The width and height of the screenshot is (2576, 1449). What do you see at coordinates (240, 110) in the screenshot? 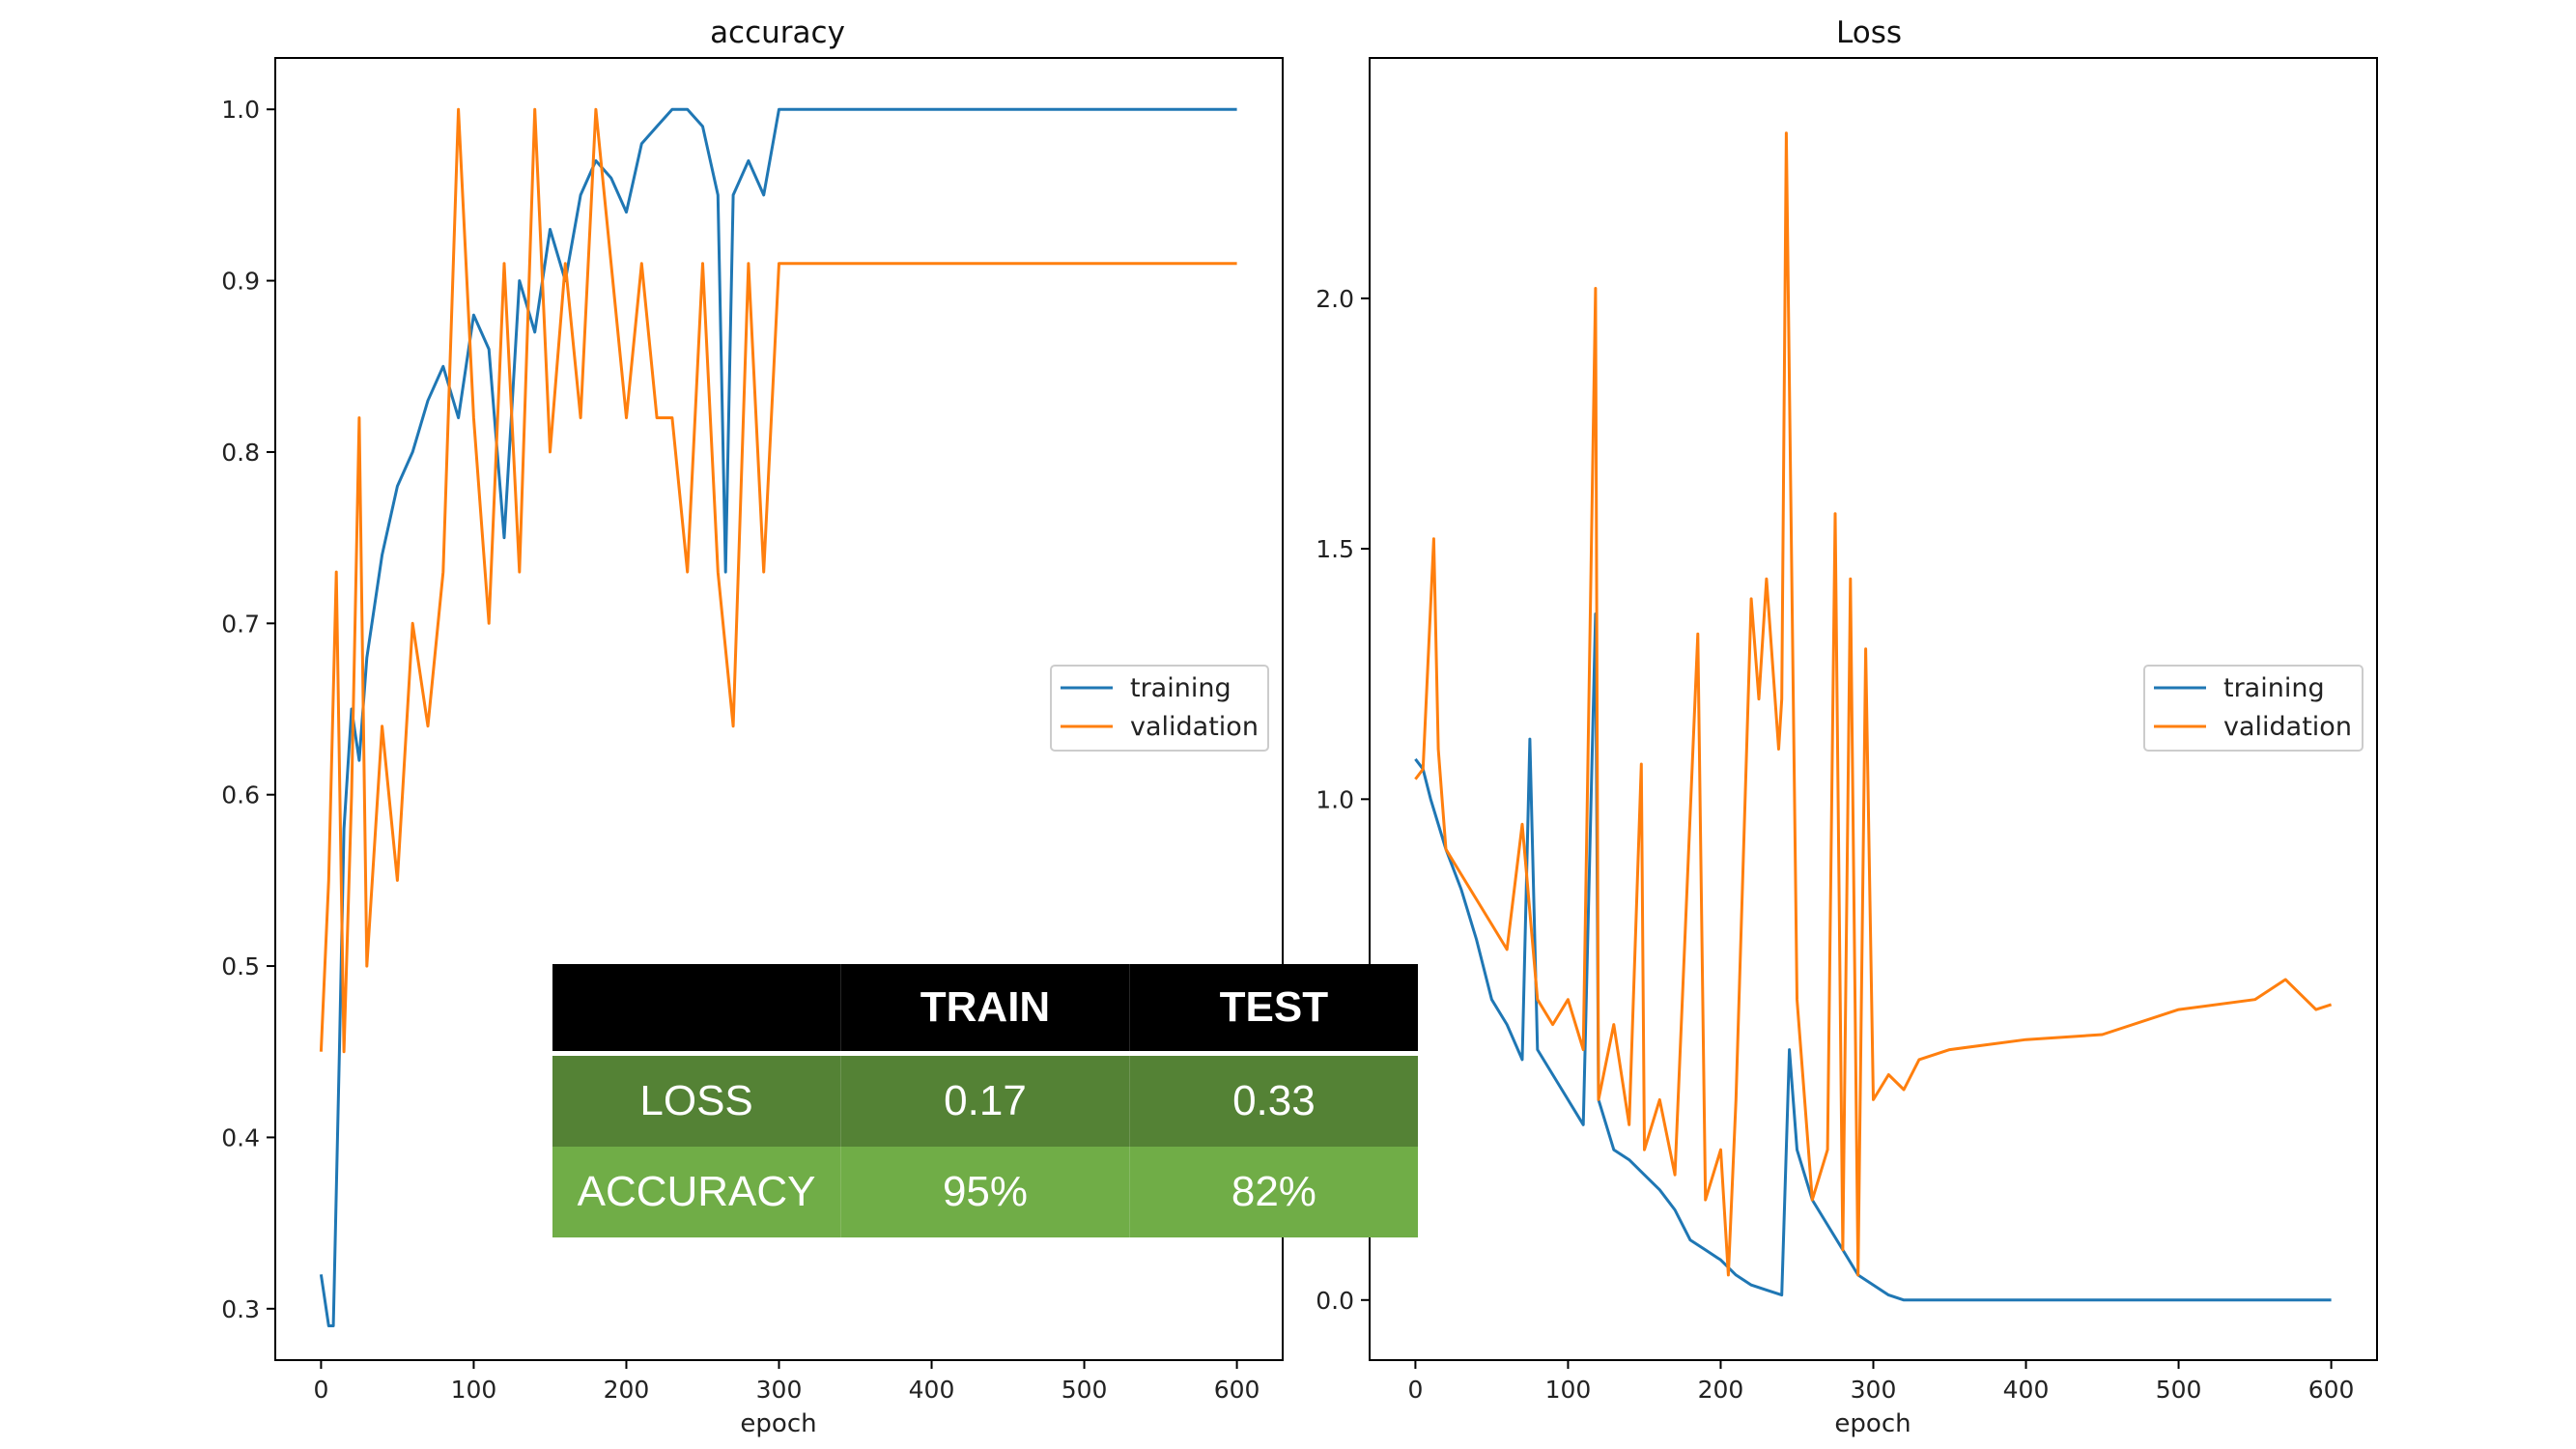
I see `accuracy-y-tick-label: 1.0` at bounding box center [240, 110].